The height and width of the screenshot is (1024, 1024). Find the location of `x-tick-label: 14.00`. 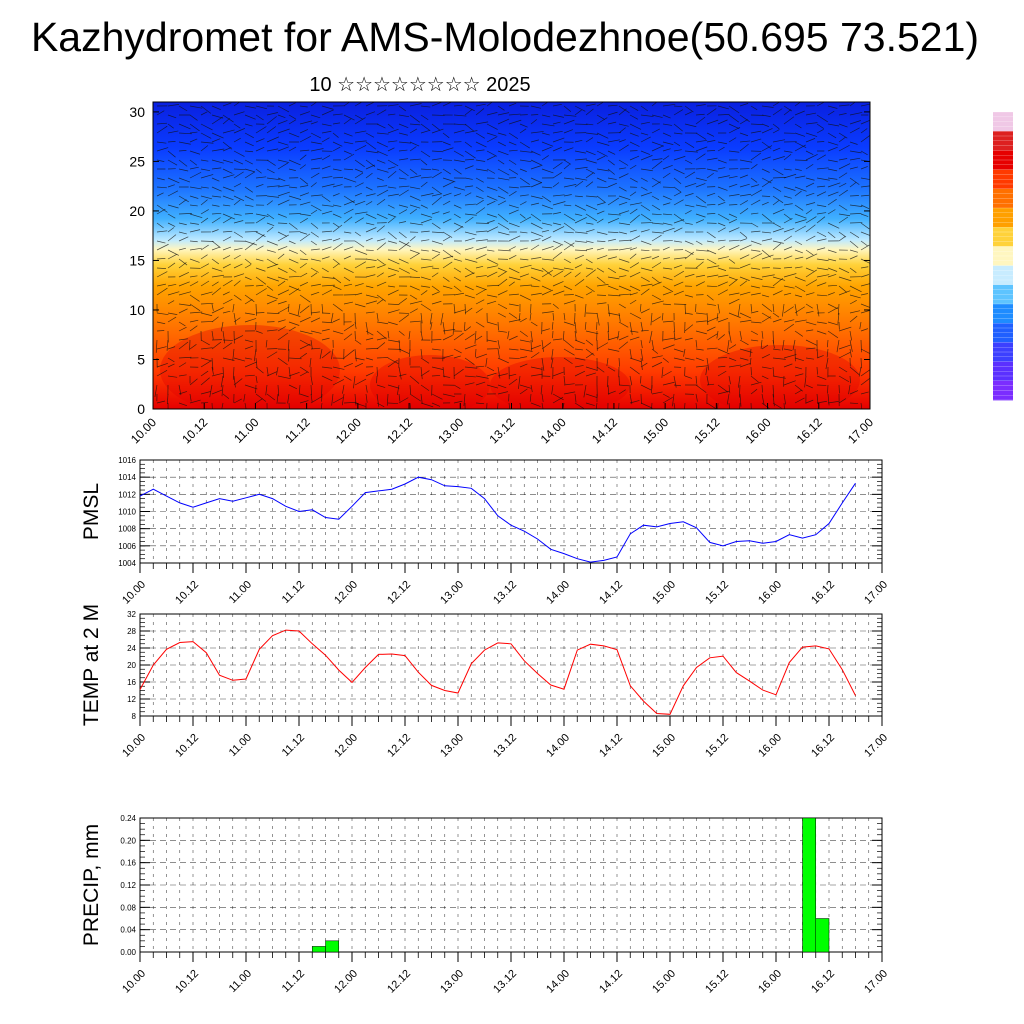

x-tick-label: 14.00 is located at coordinates (558, 746).